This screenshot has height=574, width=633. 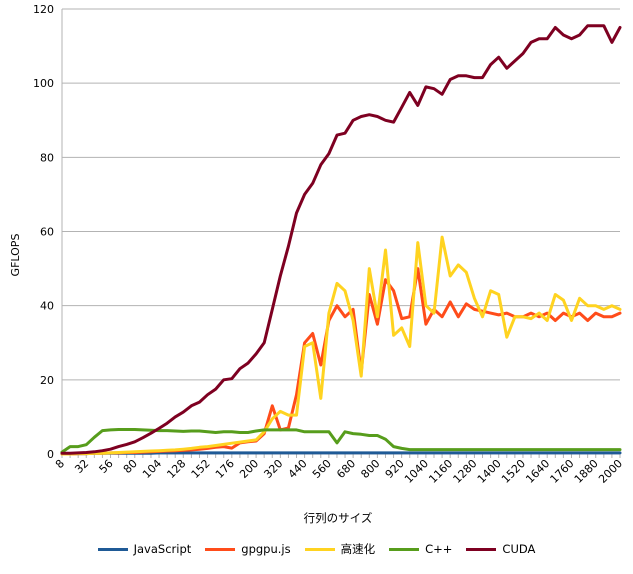 I want to click on legend-item: gpgpu.js, so click(x=248, y=549).